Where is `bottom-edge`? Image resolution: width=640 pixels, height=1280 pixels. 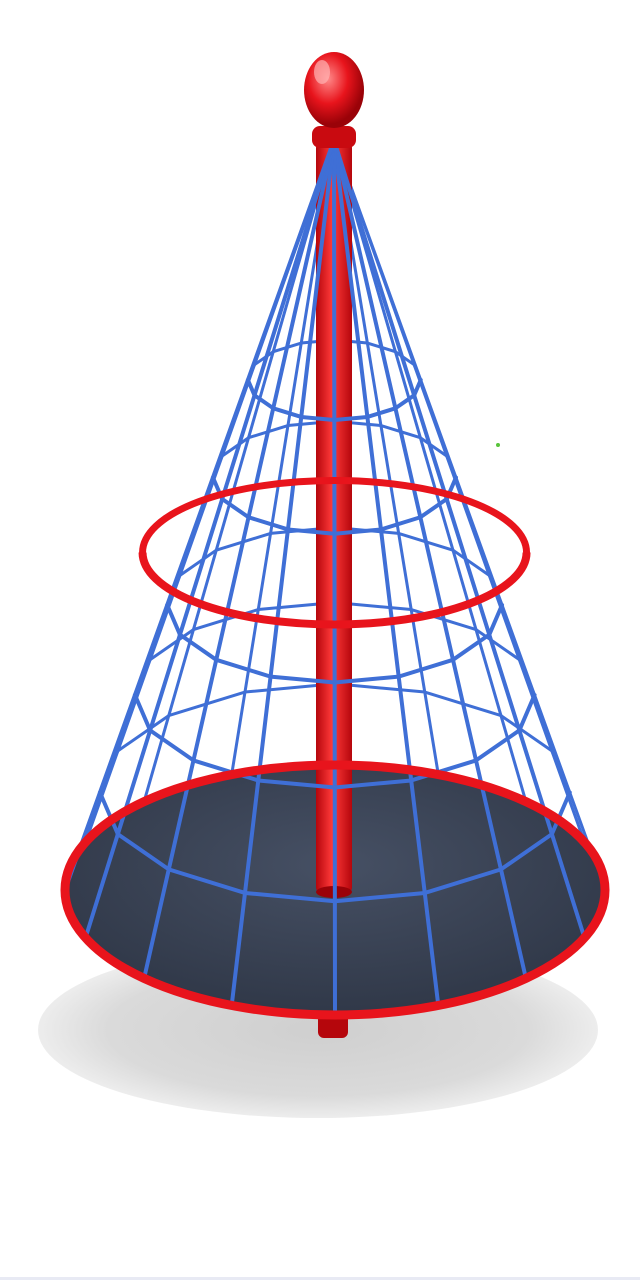
bottom-edge is located at coordinates (320, 1278).